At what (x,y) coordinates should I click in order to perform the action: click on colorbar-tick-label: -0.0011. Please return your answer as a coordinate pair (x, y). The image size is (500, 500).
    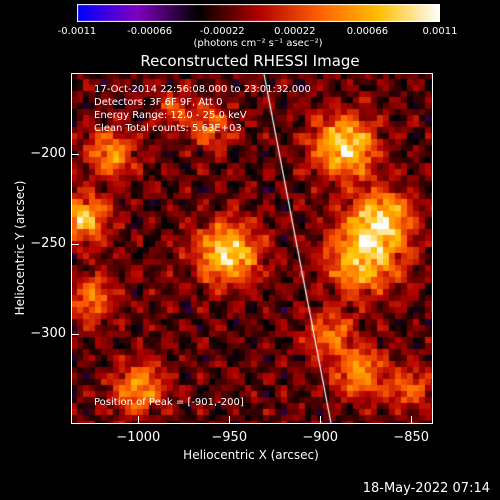
    Looking at the image, I should click on (77, 31).